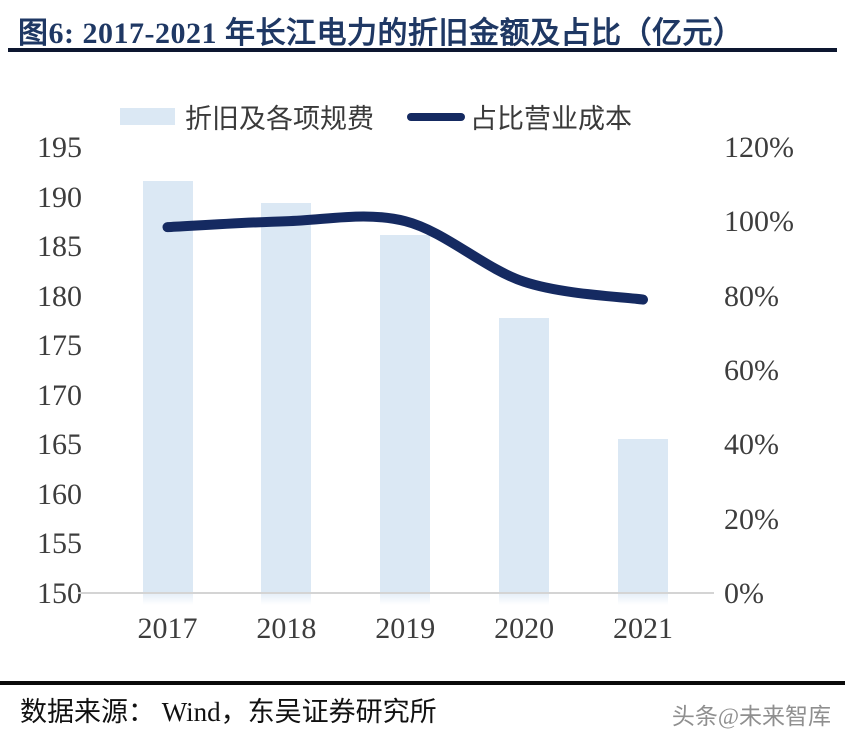 Image resolution: width=845 pixels, height=729 pixels. I want to click on left-axis-tick-185: 185, so click(59, 247).